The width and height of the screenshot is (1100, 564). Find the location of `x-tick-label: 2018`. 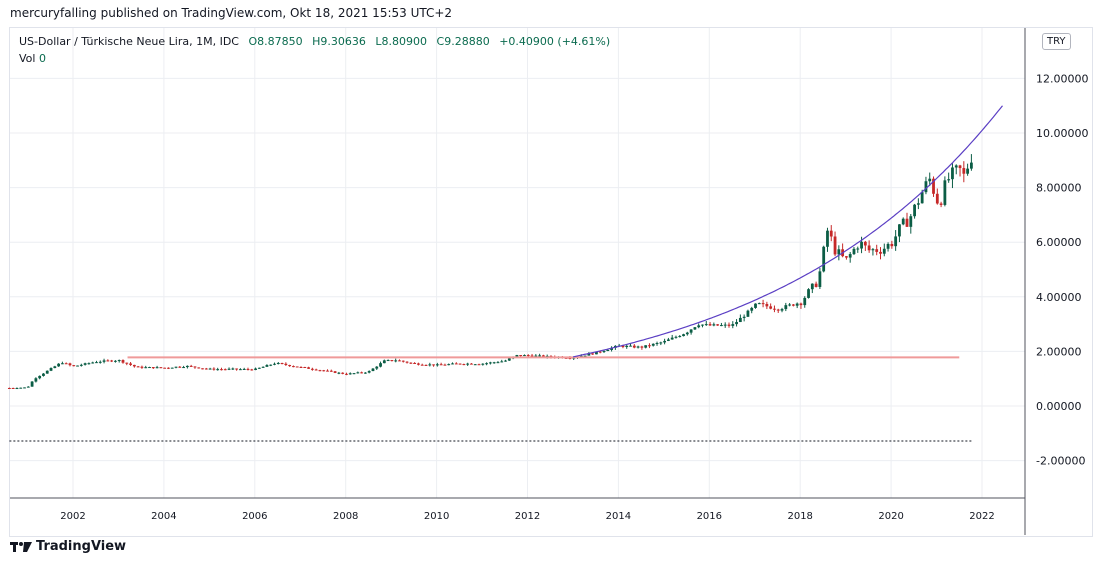

x-tick-label: 2018 is located at coordinates (799, 516).